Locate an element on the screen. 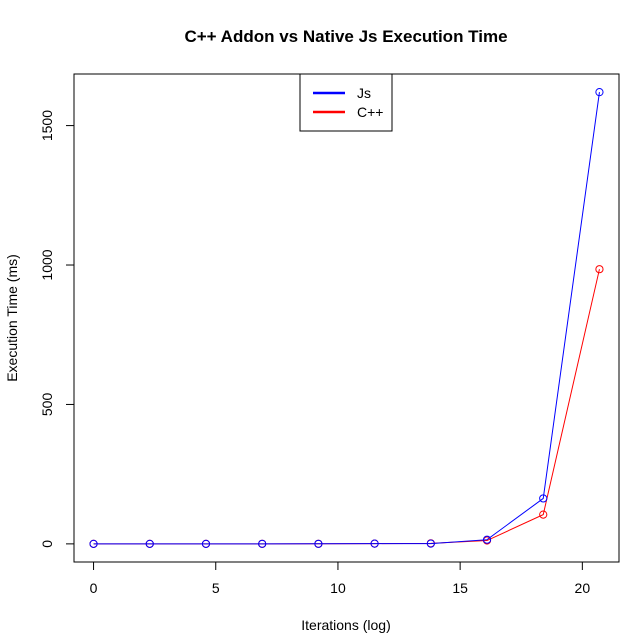  legend: Js C++ is located at coordinates (346, 102).